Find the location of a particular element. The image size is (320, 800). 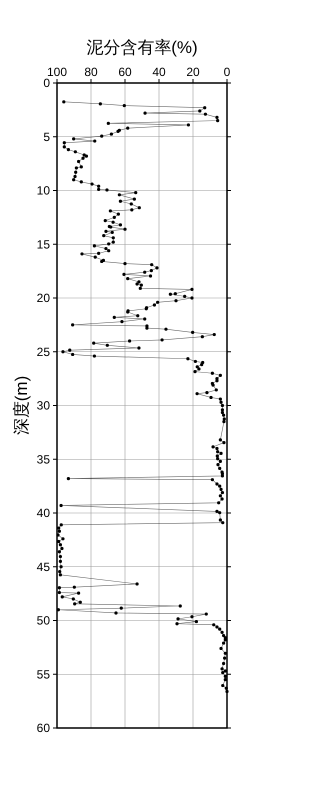

y-tick-label: 15 is located at coordinates (43, 244).